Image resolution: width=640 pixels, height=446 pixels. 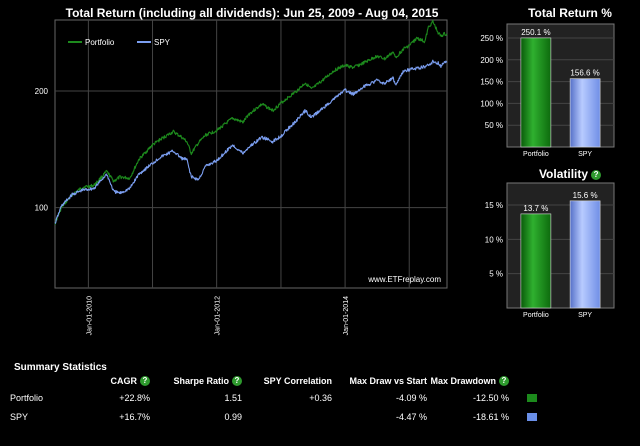 What do you see at coordinates (490, 416) in the screenshot?
I see `stats-max-drawdown: -18.61 %` at bounding box center [490, 416].